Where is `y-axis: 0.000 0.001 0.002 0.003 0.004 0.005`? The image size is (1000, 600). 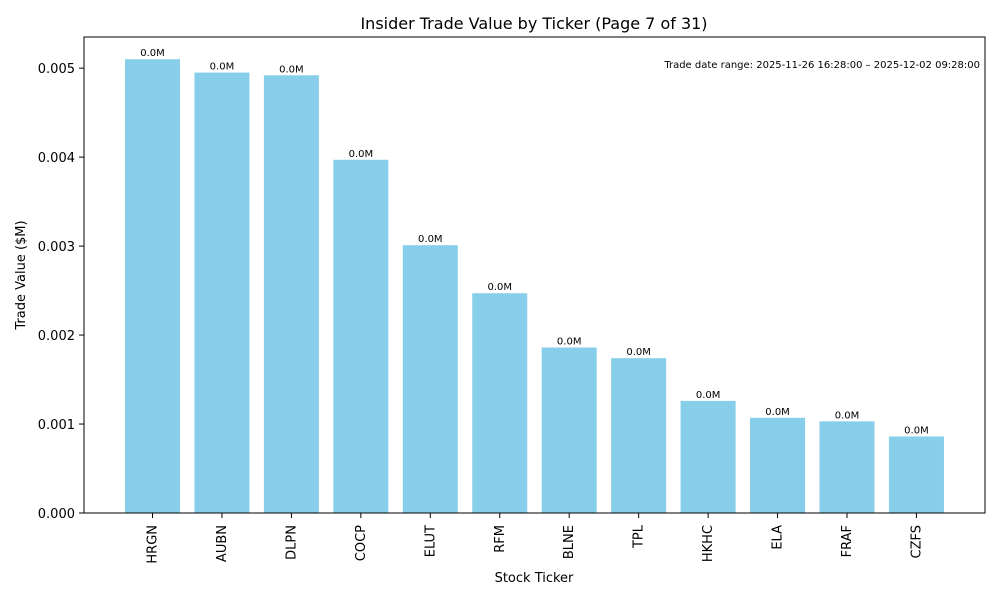
y-axis: 0.000 0.001 0.002 0.003 0.004 0.005 is located at coordinates (61, 292).